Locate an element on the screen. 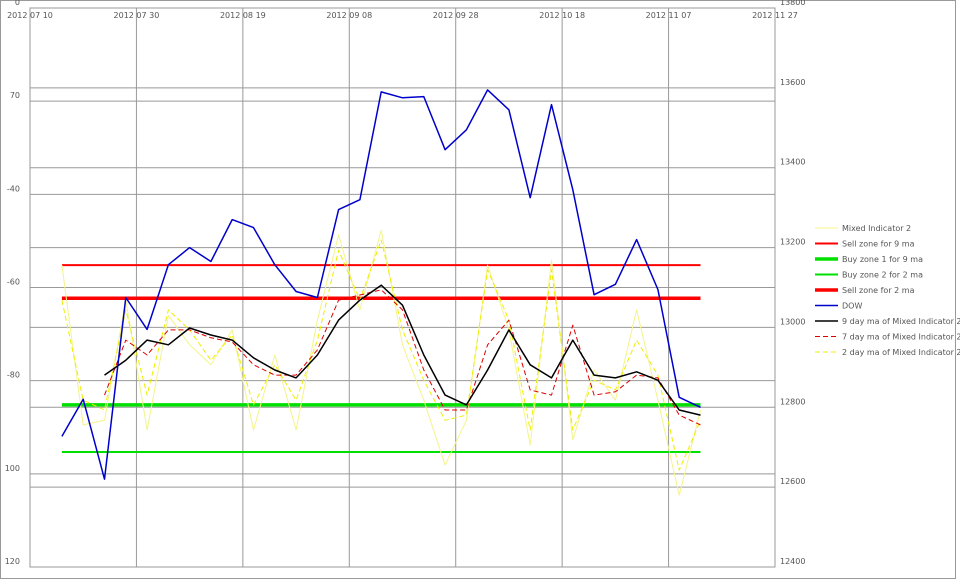 The image size is (960, 584). y2-tick-label: 13200 is located at coordinates (792, 242).